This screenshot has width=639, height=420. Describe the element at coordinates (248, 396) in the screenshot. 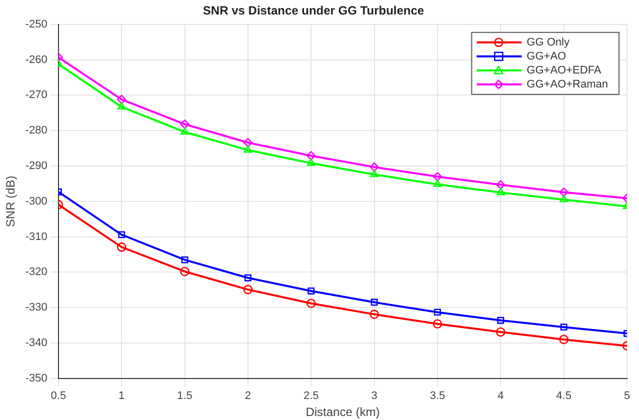

I see `x-tick-label: 2` at that location.